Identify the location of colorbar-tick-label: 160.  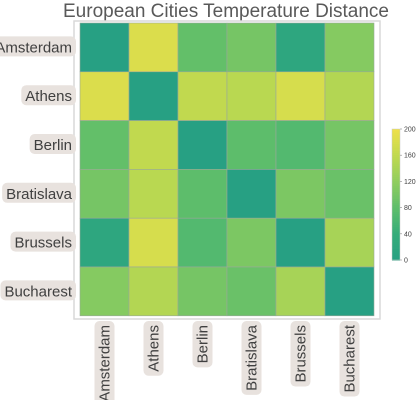
(410, 156).